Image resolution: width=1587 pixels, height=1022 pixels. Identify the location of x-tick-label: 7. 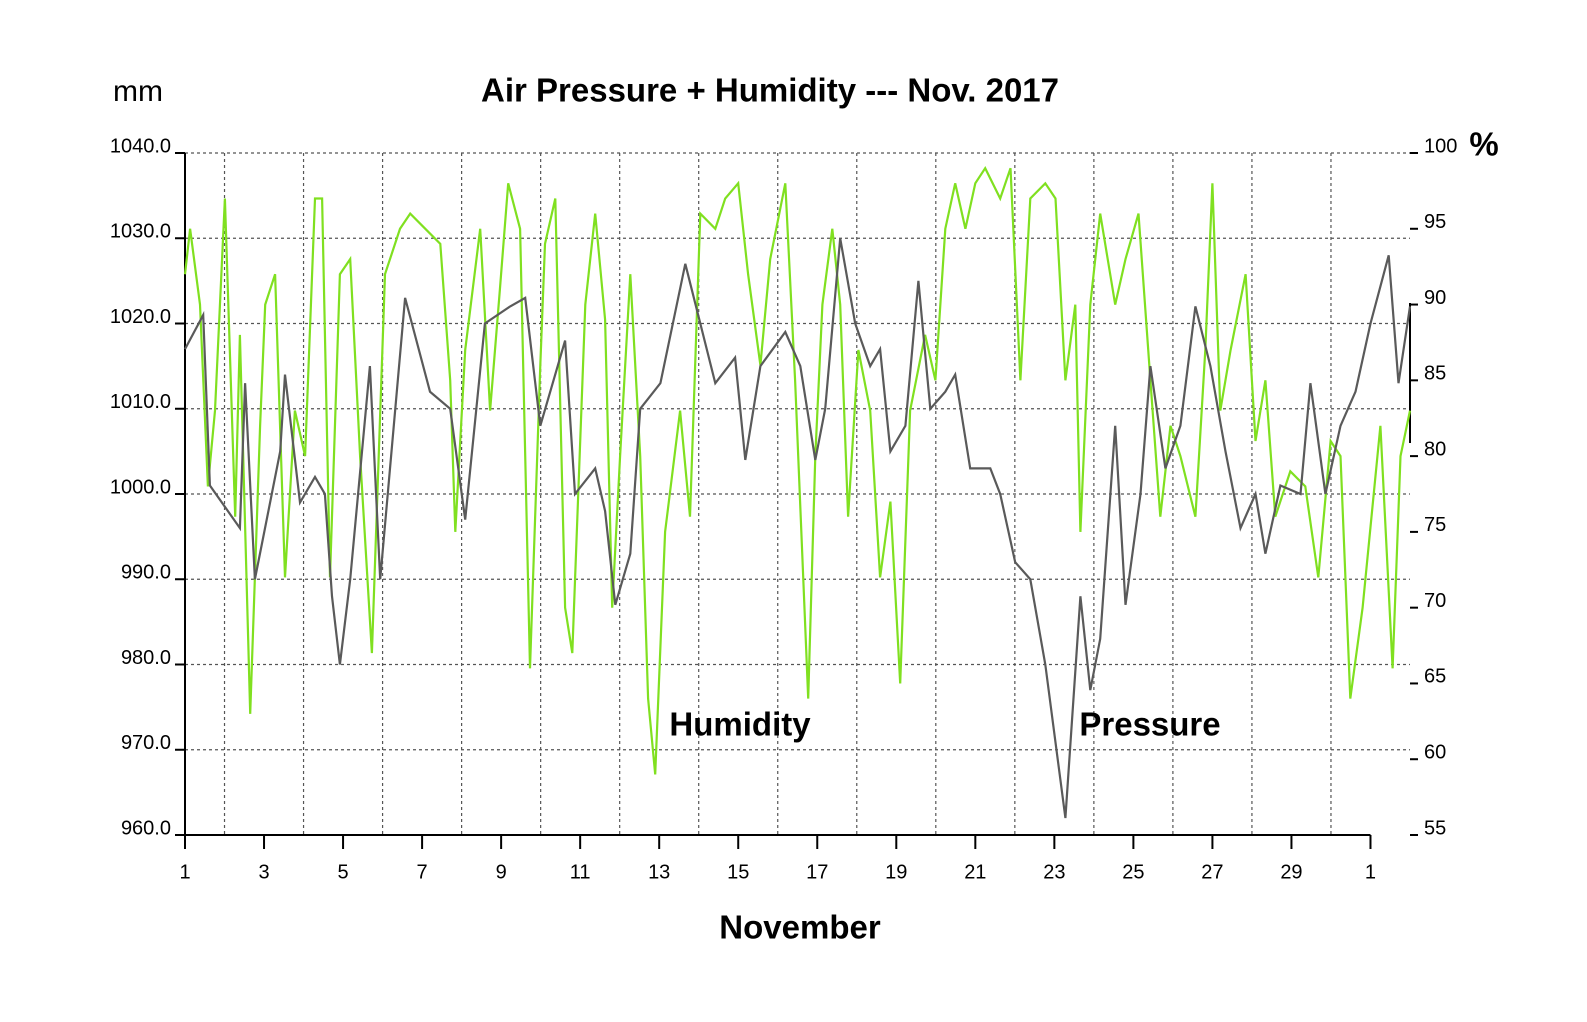
(422, 872).